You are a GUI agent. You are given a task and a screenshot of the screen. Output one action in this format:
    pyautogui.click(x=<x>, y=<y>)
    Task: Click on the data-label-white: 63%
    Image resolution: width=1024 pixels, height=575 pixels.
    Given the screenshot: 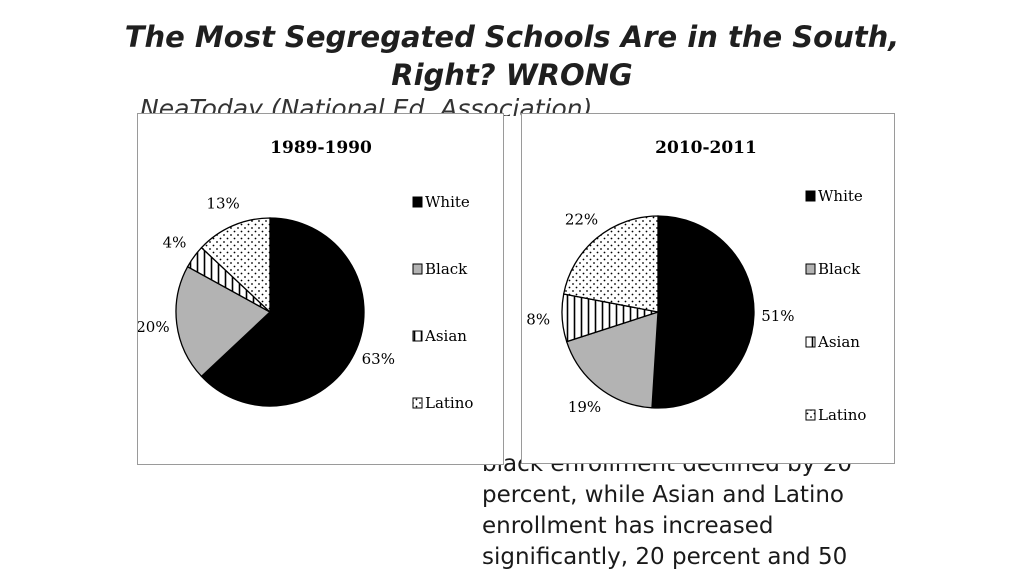 What is the action you would take?
    pyautogui.click(x=378, y=359)
    